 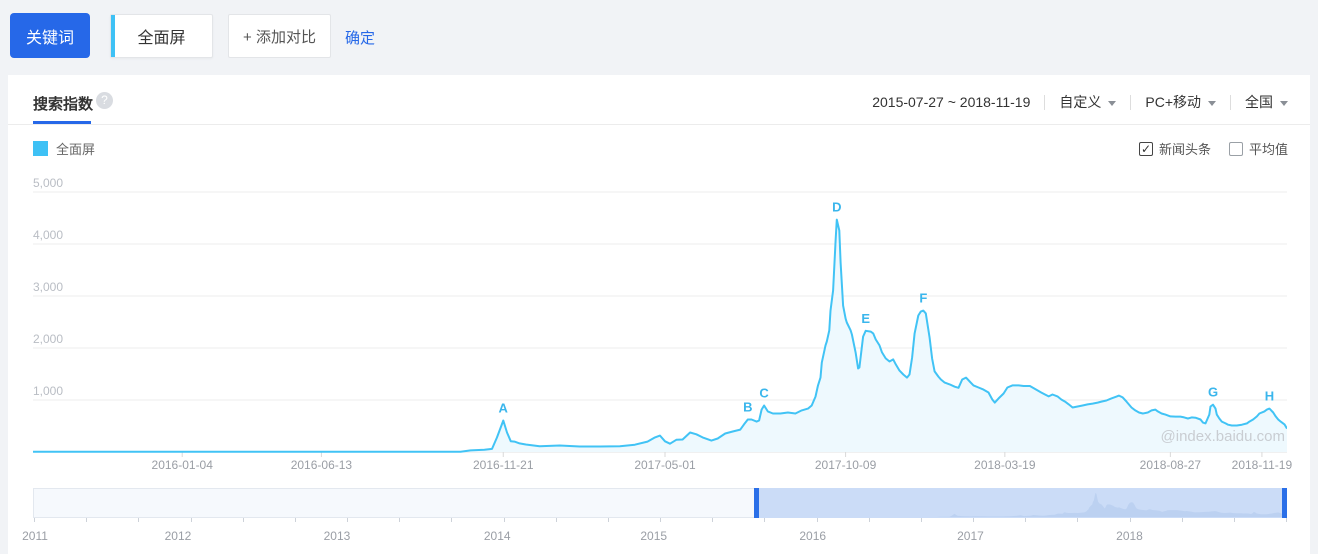 What do you see at coordinates (48, 287) in the screenshot?
I see `y-axis-label: 3,000` at bounding box center [48, 287].